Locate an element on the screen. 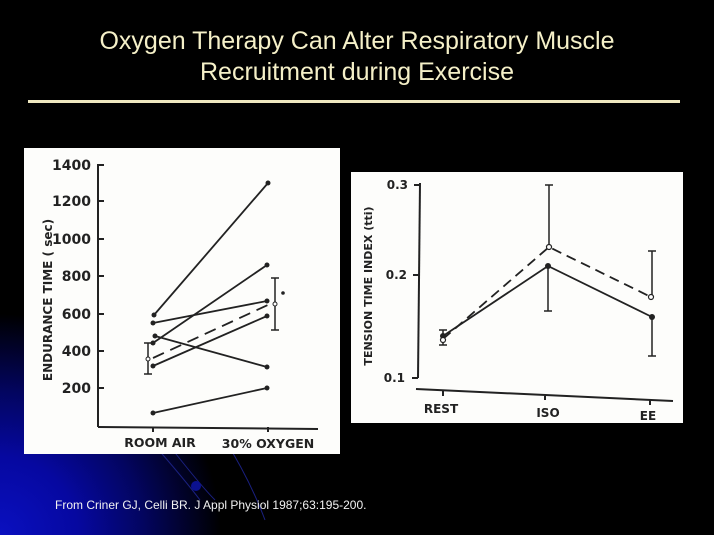 This screenshot has height=535, width=714. x-label-room-air: ROOM AIR is located at coordinates (160, 442).